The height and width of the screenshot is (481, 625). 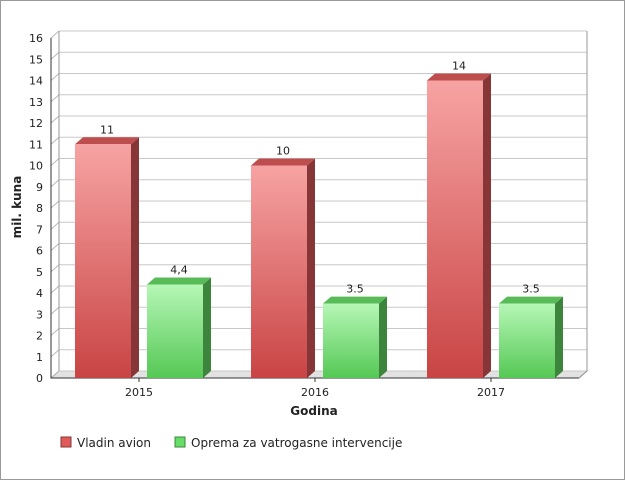 I want to click on bar-data-label: 4,4, so click(x=179, y=270).